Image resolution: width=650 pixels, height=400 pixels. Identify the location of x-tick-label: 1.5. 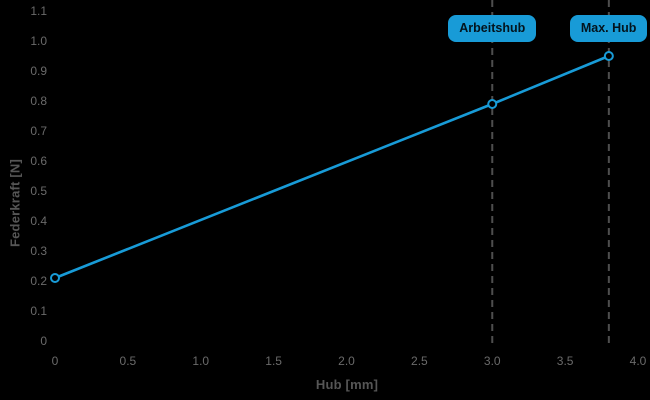
(273, 361).